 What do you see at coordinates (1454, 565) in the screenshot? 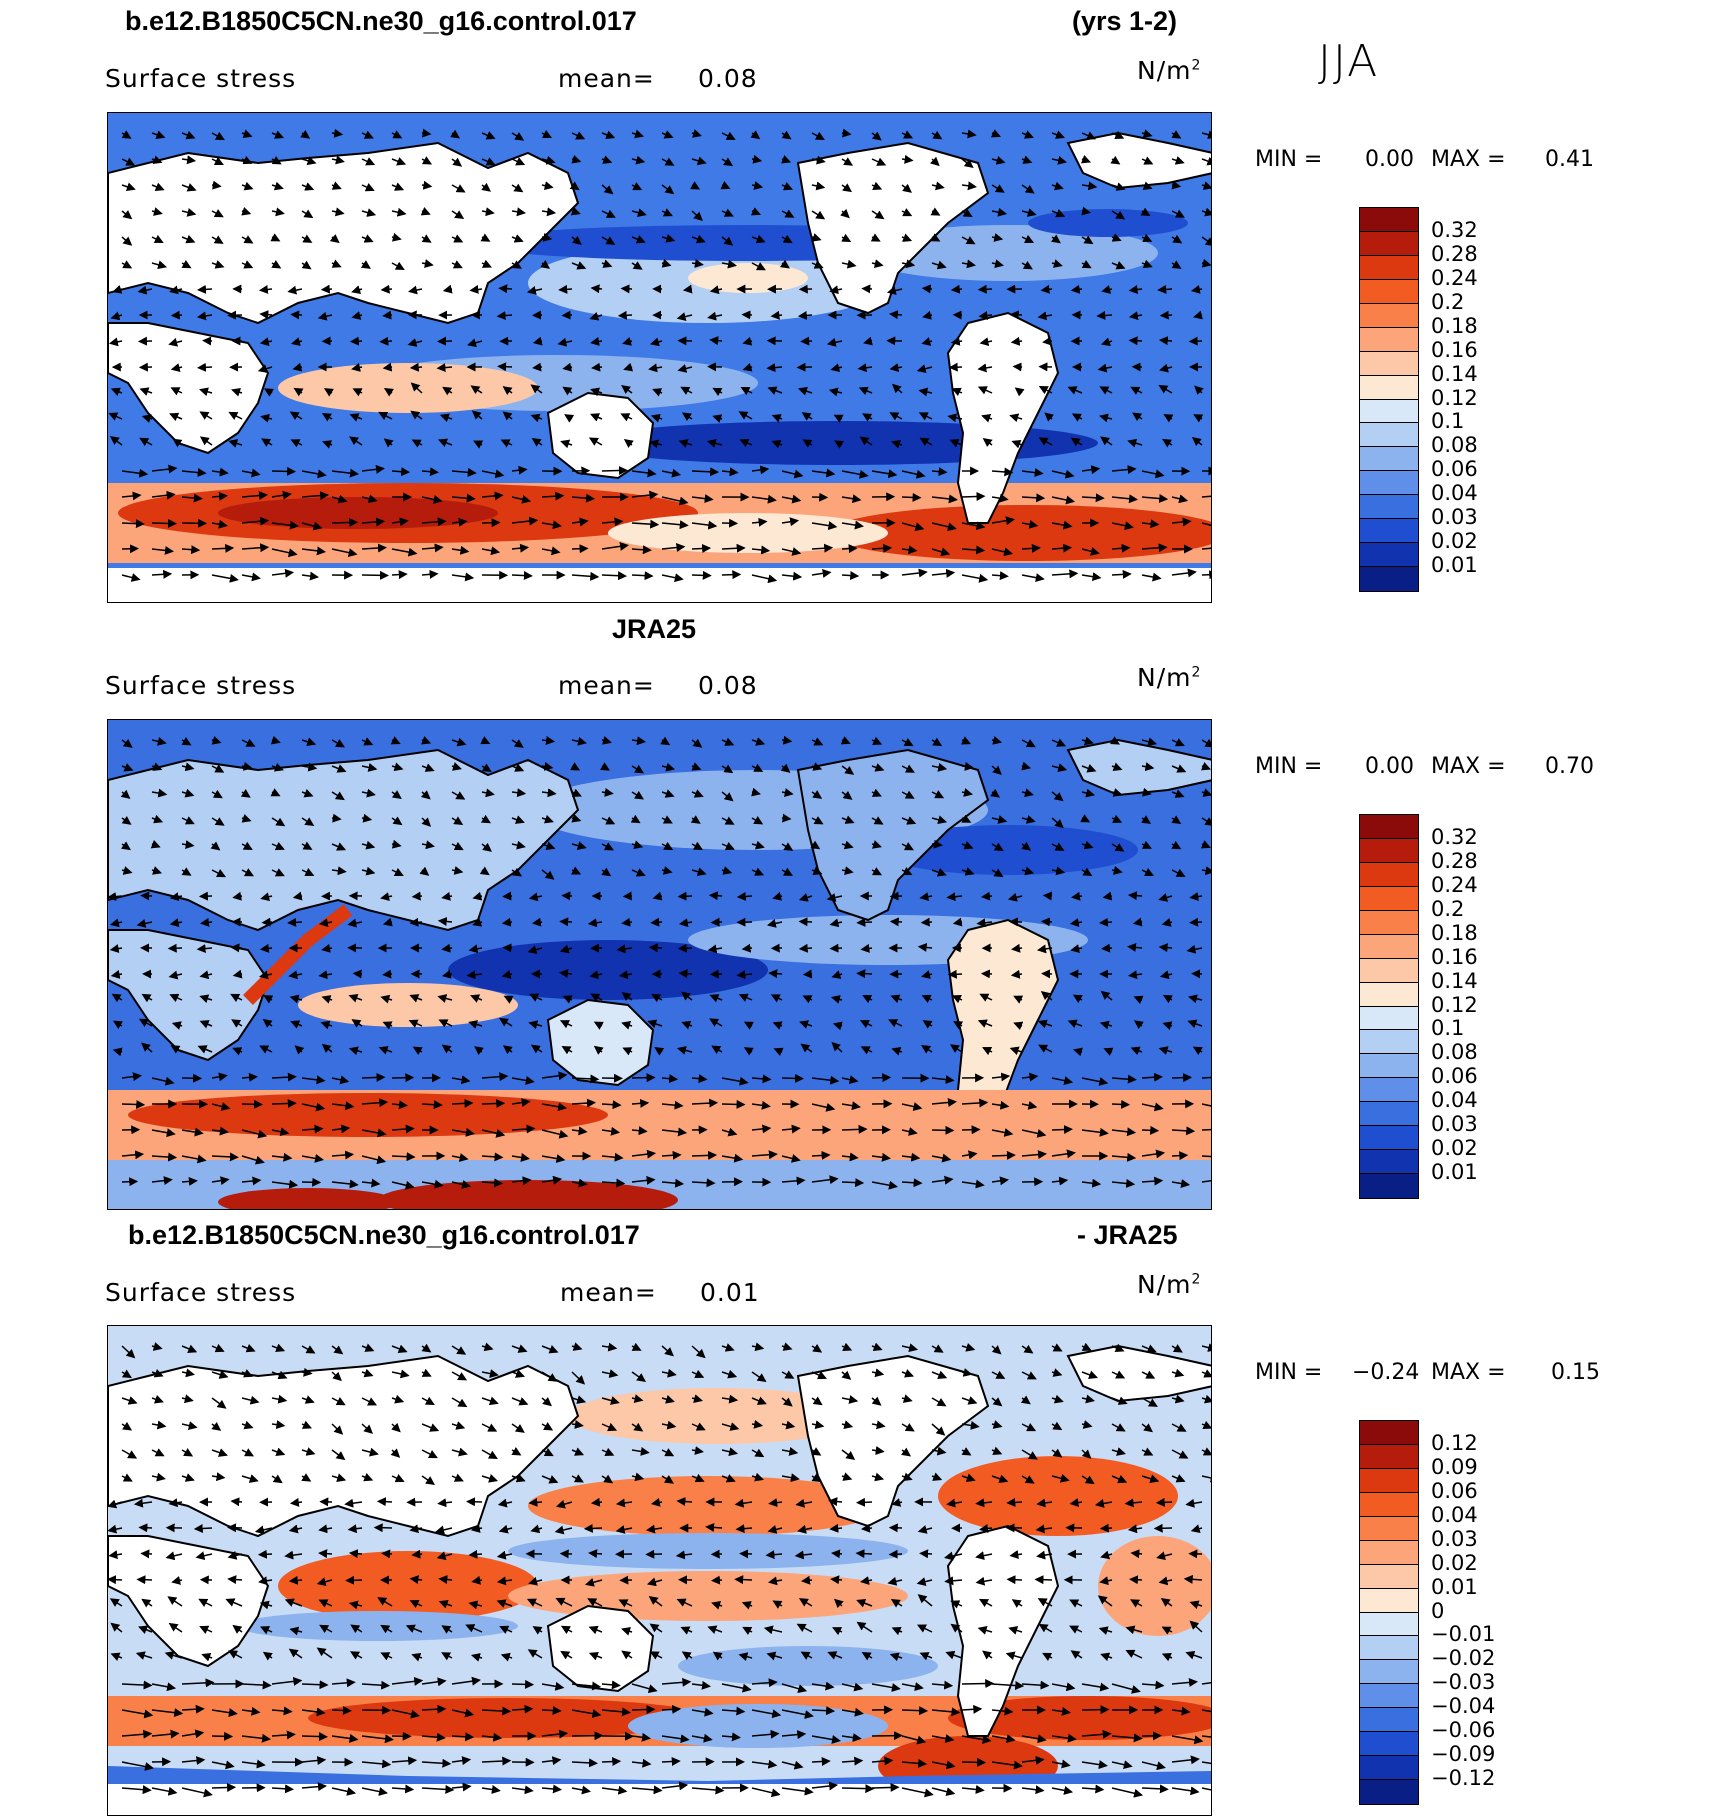
I see `colorbar-tick-label: 0.01` at bounding box center [1454, 565].